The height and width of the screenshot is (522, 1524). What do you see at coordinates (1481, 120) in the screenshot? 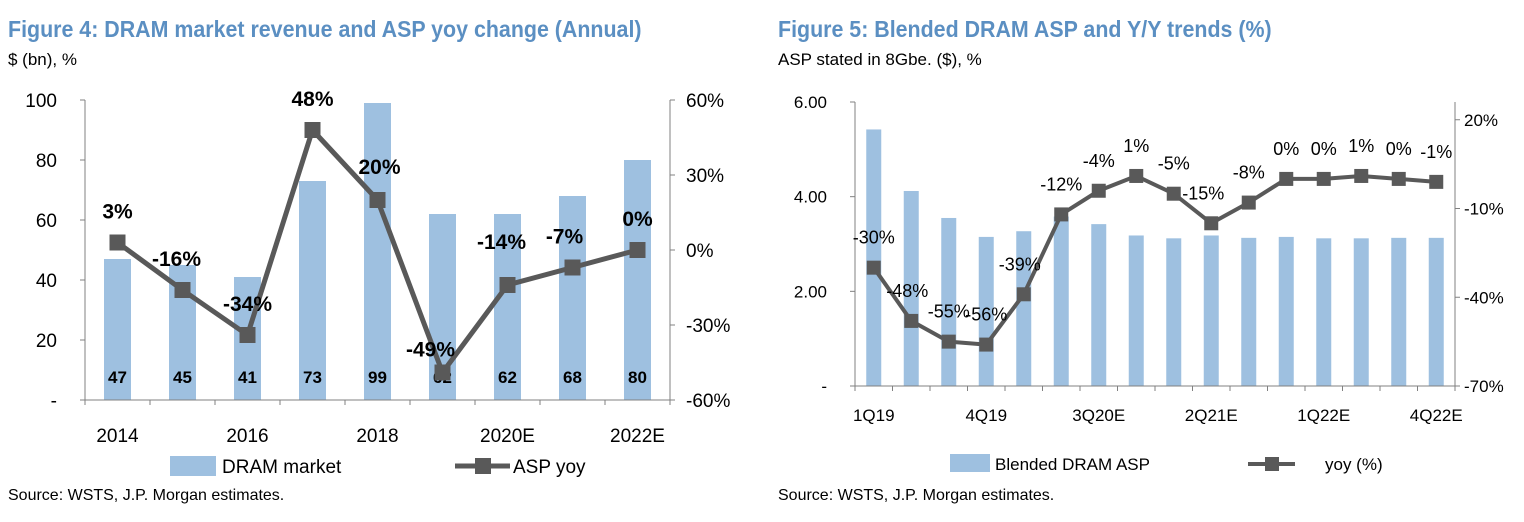
I see `right-tick-label: 20%` at bounding box center [1481, 120].